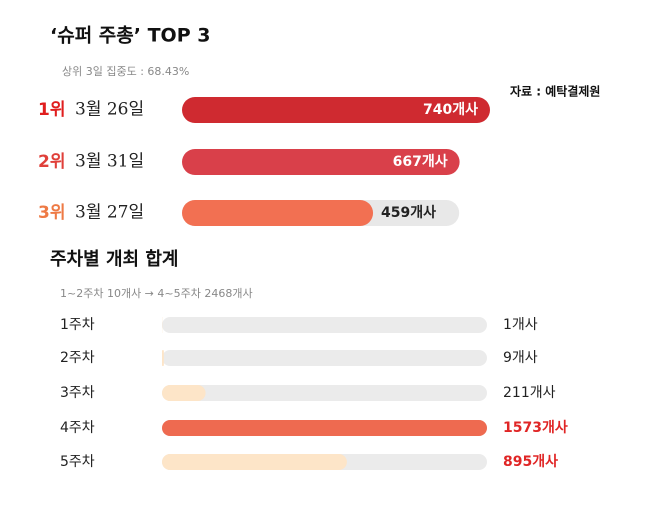 Image resolution: width=658 pixels, height=518 pixels. I want to click on source: 자료 : 예탁결제원, so click(555, 91).